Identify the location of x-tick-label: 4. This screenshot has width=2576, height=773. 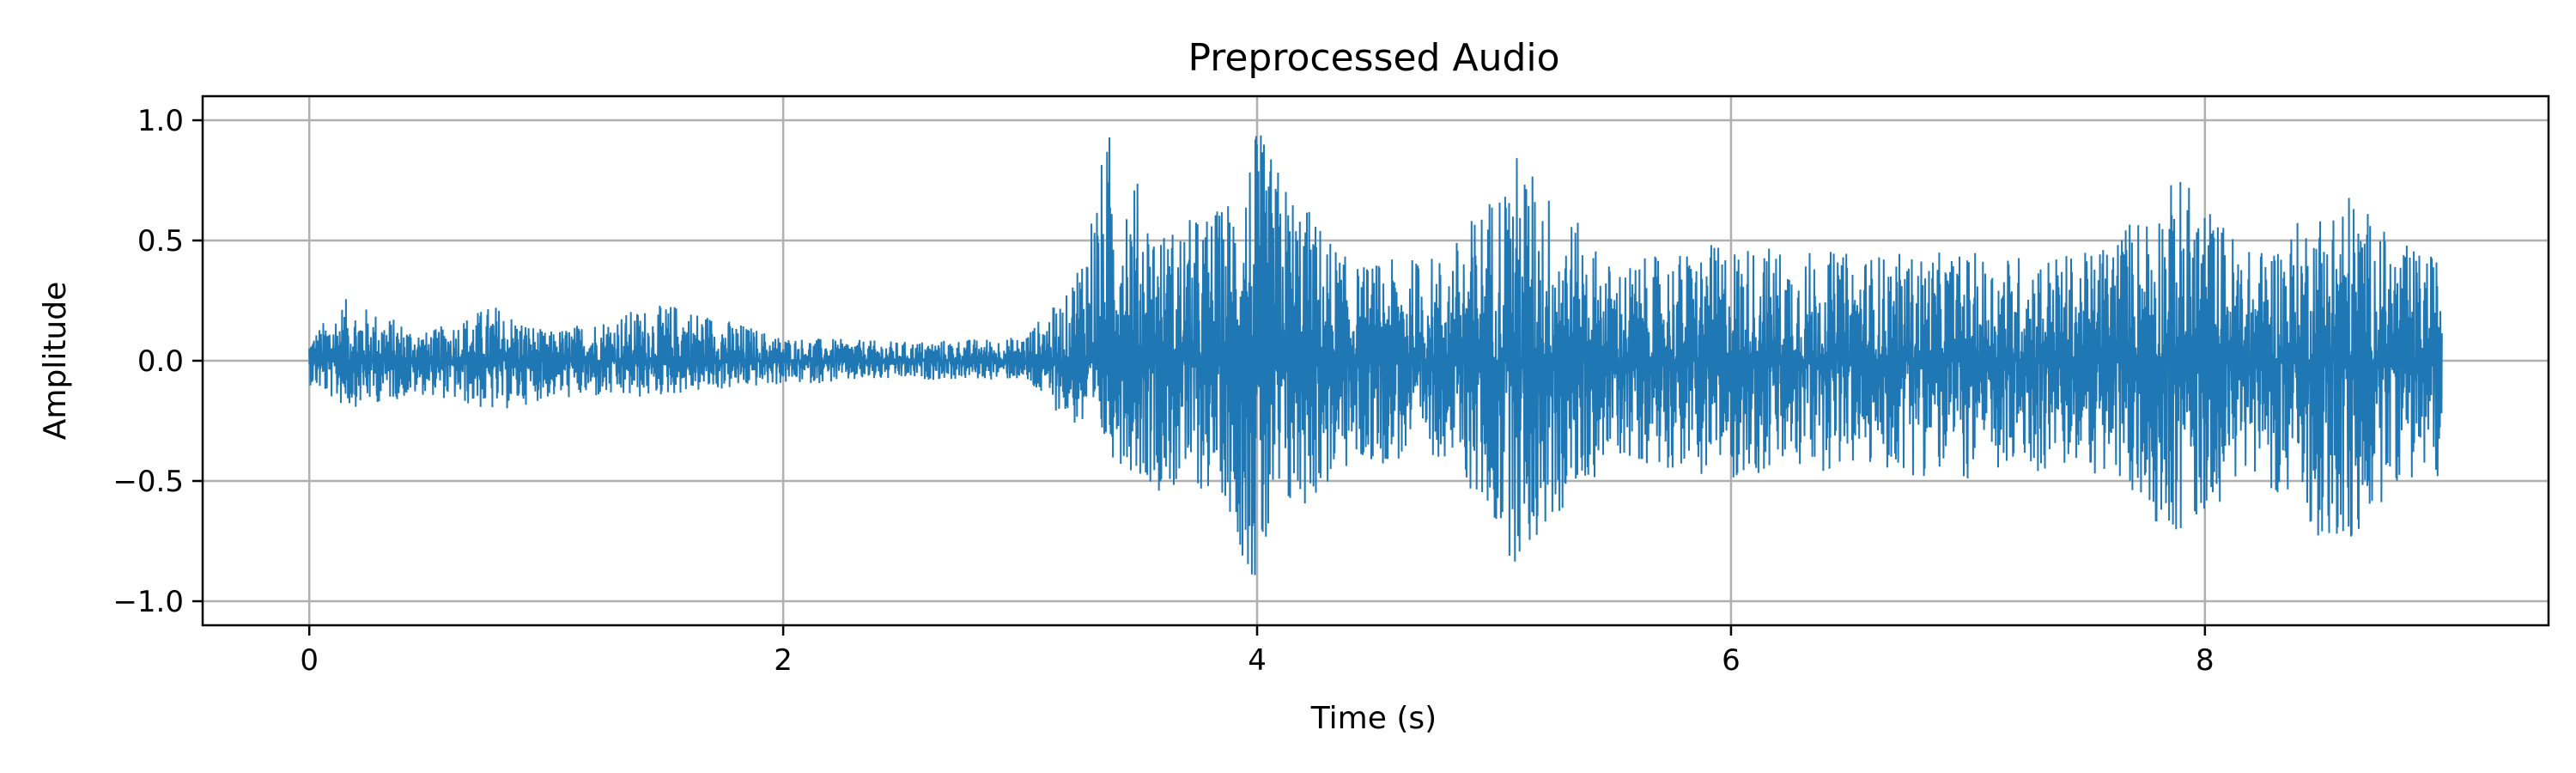
(1257, 660).